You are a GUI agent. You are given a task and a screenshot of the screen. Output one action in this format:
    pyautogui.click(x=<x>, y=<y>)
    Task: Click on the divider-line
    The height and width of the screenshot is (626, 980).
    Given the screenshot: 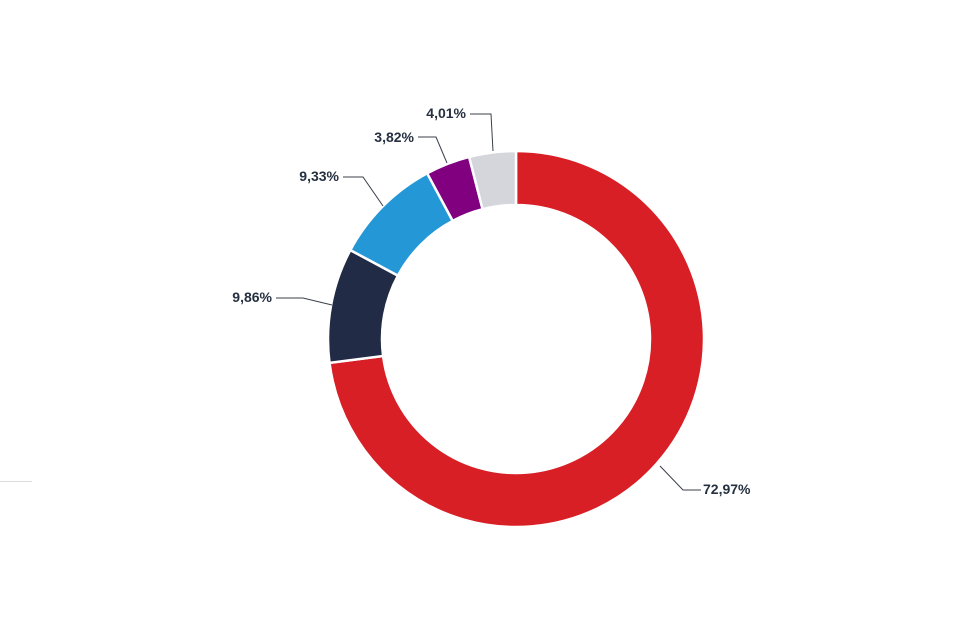 What is the action you would take?
    pyautogui.click(x=16, y=481)
    